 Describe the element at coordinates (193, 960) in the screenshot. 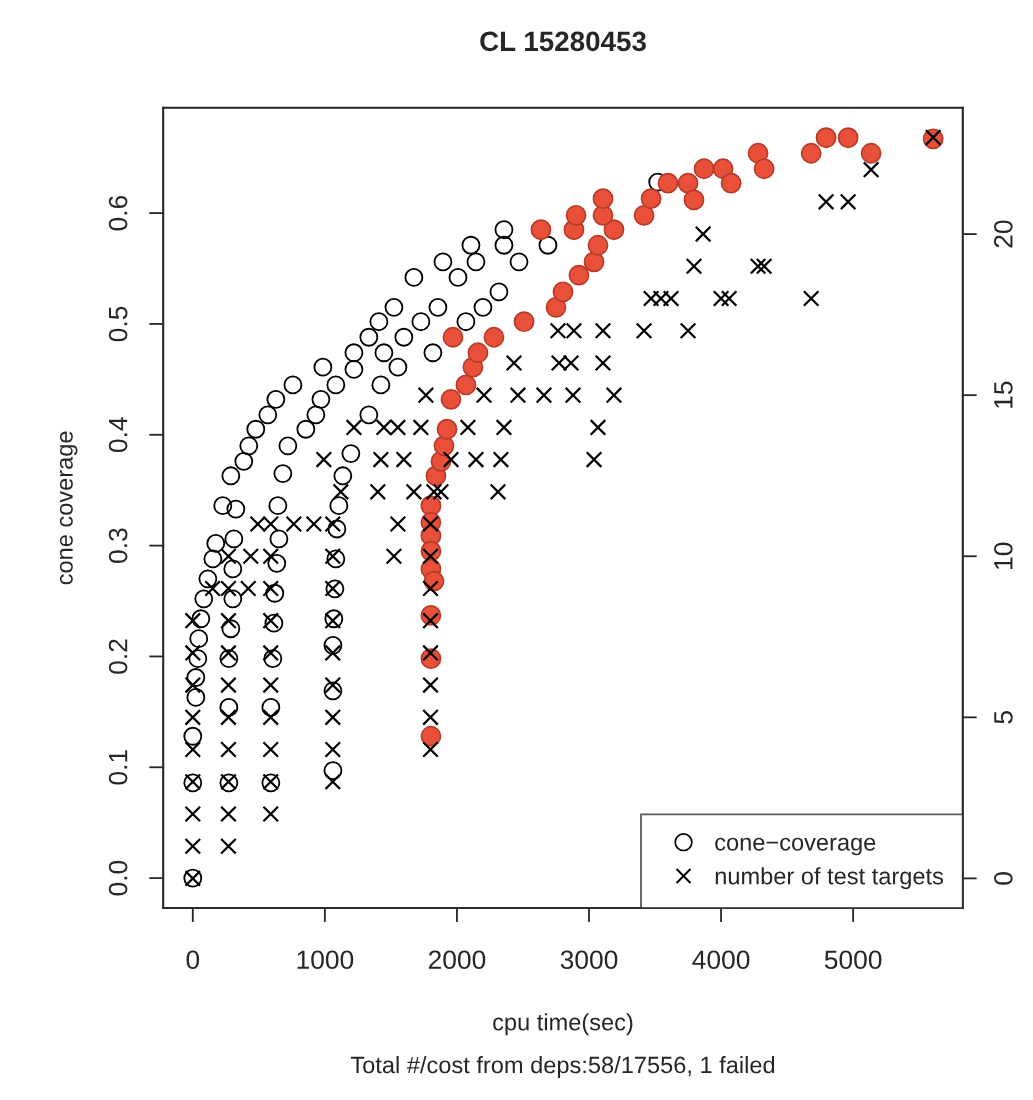

I see `x-tick-label: 0` at that location.